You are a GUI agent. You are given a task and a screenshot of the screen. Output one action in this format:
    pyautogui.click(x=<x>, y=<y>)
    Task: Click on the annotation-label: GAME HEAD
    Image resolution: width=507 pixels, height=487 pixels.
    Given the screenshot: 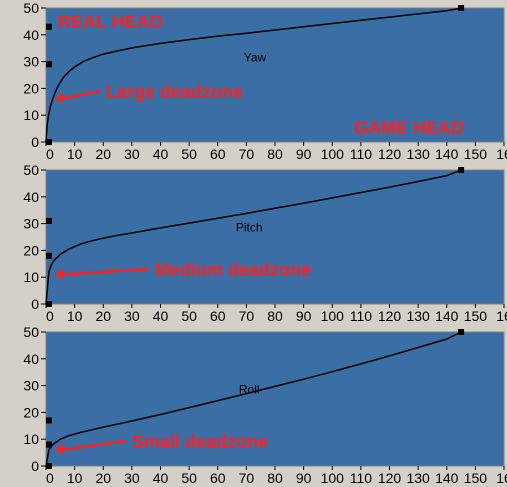 What is the action you would take?
    pyautogui.click(x=409, y=128)
    